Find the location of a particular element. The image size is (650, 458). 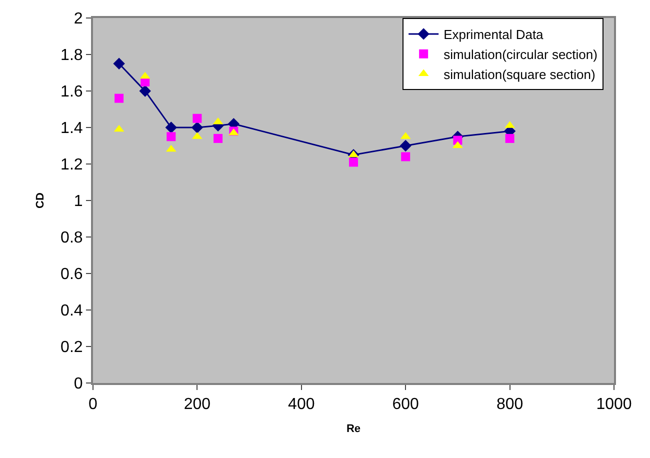

legend-label: simulation(circular section) is located at coordinates (521, 54).